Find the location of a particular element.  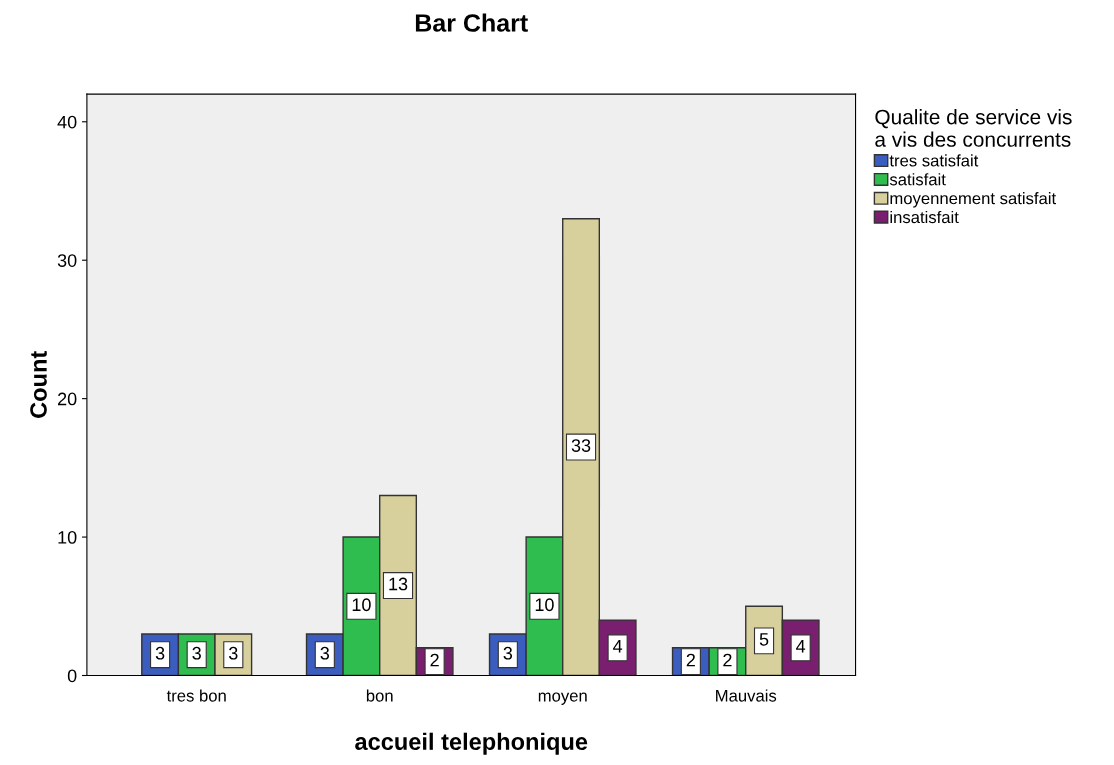

legend-label: tres satisfait is located at coordinates (934, 160).